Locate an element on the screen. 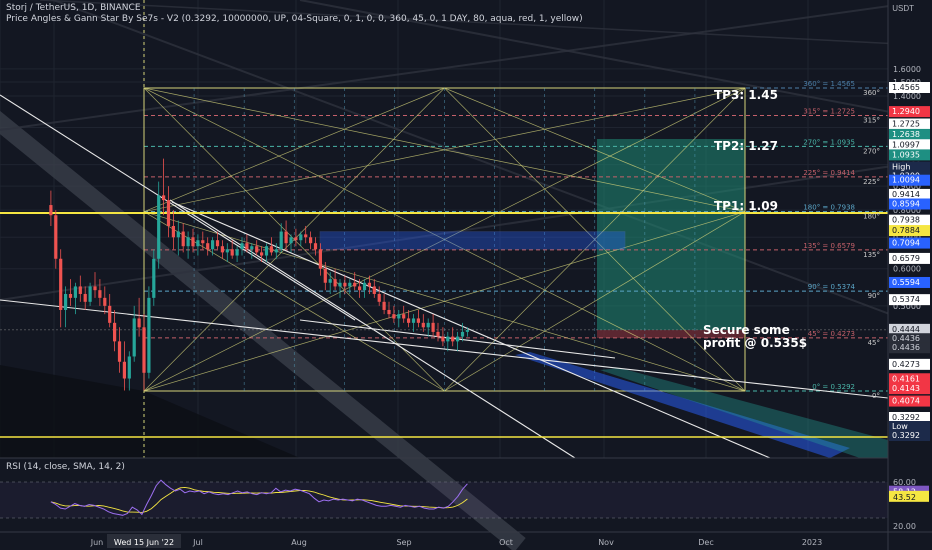 Image resolution: width=932 pixels, height=550 pixels. gann-angle-label: 45° is located at coordinates (874, 343).